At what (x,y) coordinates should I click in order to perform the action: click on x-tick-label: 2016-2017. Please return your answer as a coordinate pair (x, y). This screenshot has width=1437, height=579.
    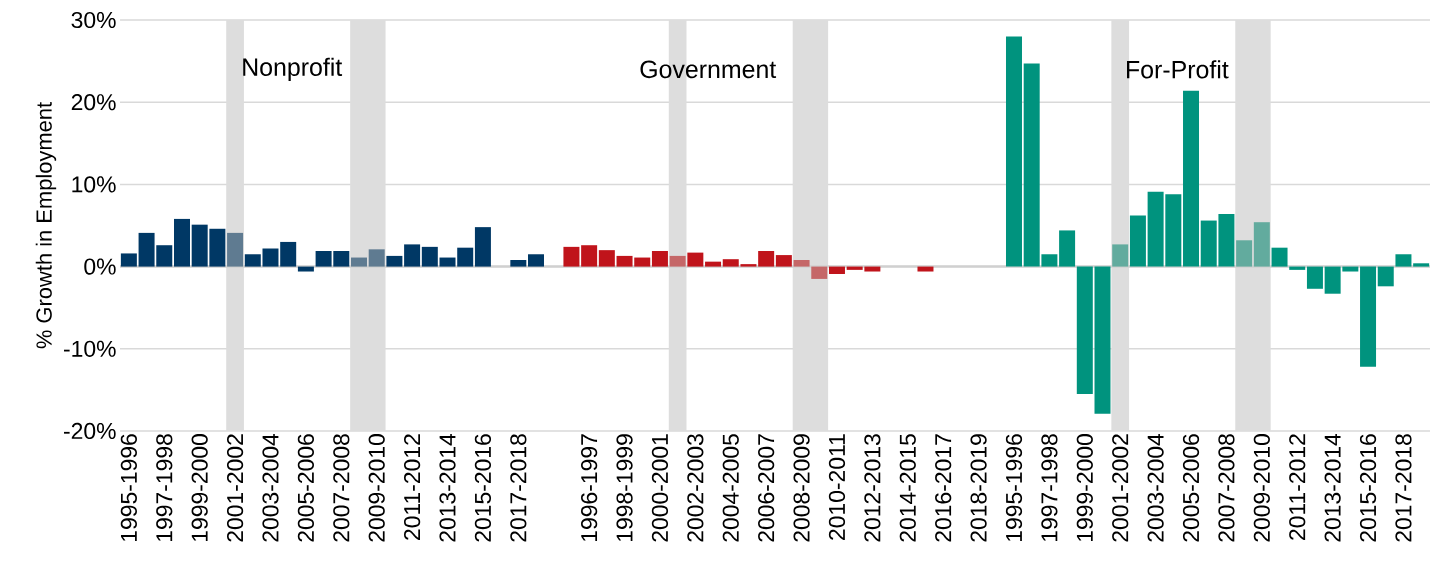
    Looking at the image, I should click on (943, 488).